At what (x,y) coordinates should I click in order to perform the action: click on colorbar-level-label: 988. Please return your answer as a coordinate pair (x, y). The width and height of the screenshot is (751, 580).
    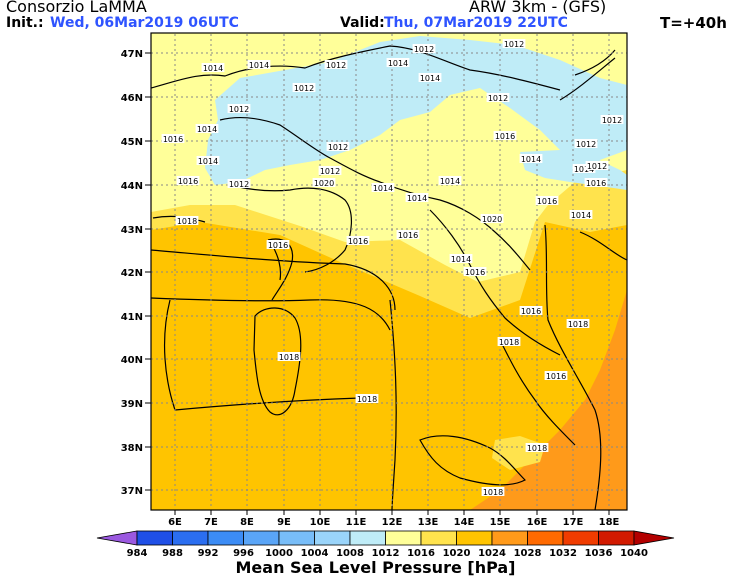
    Looking at the image, I should click on (172, 553).